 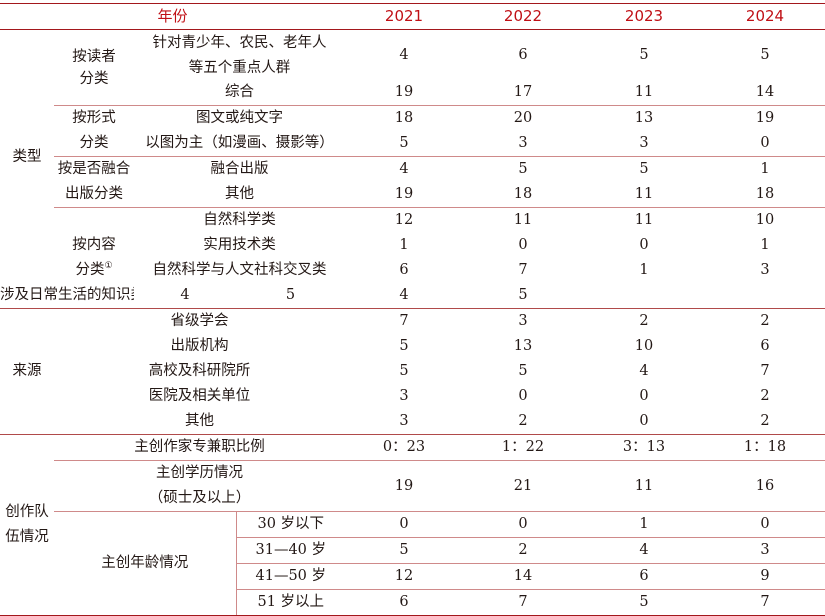 I want to click on table-row: 按形式 分类 图文或纯文字 18 20 13 19, so click(x=412, y=131).